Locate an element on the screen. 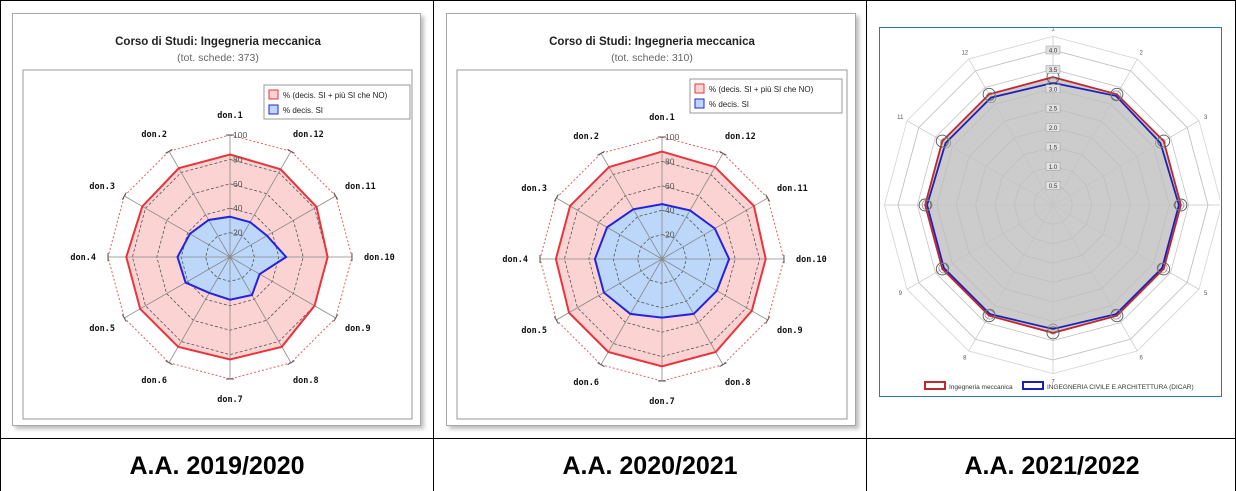  legend-label-s1: Ingegneria meccanica is located at coordinates (981, 387).